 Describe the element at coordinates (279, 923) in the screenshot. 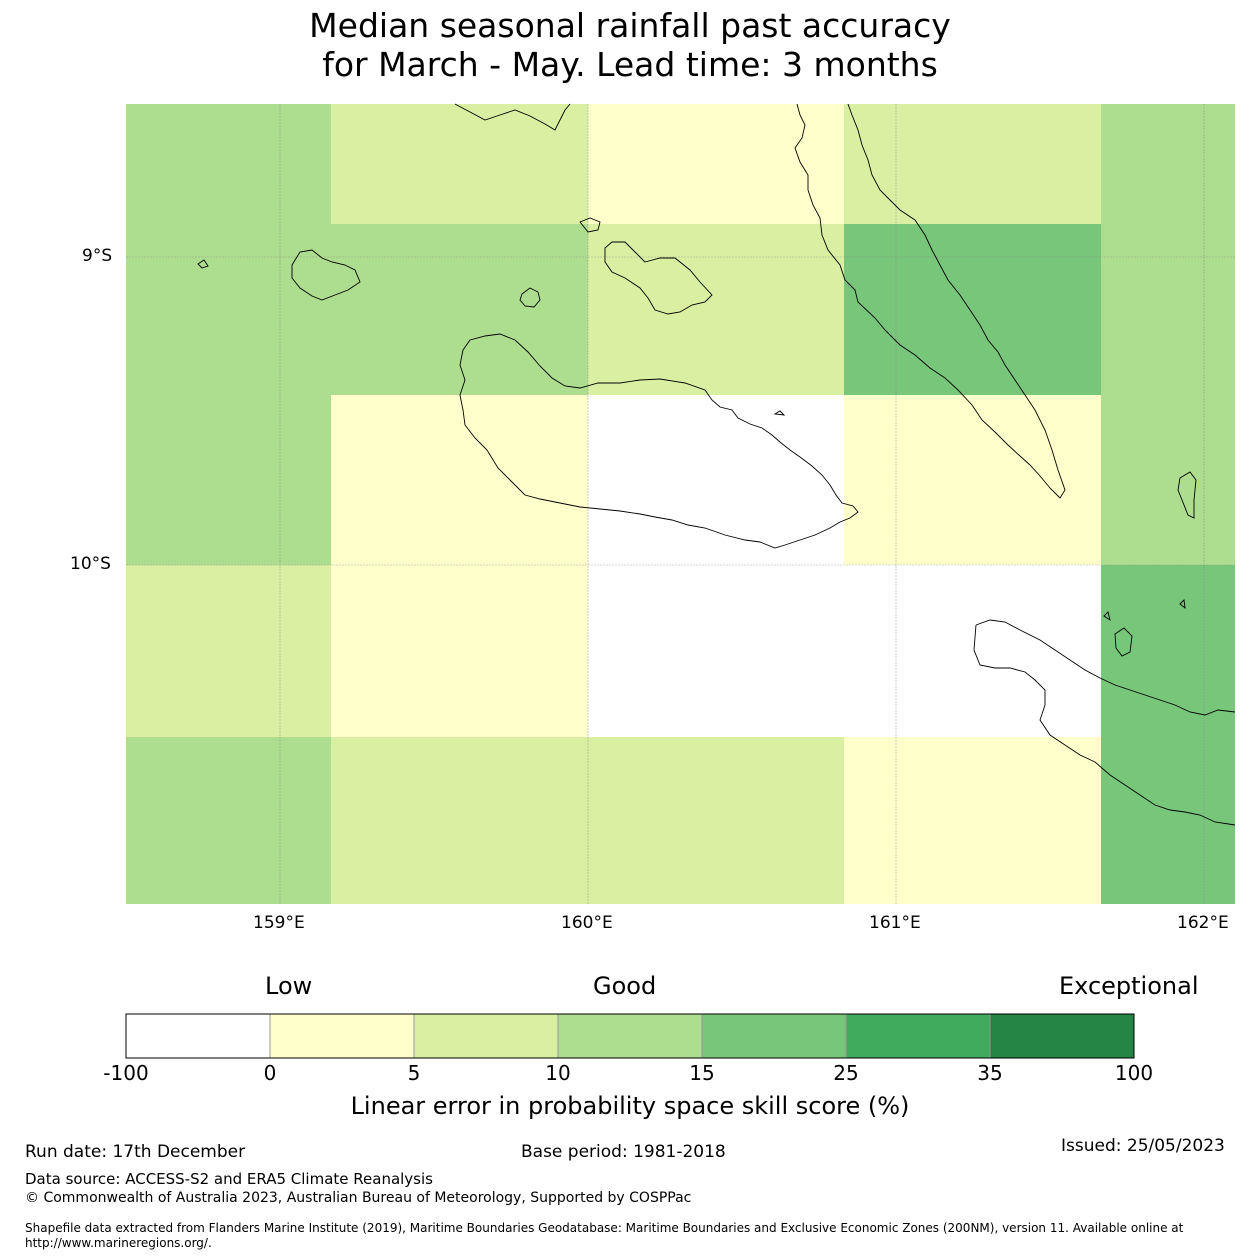

I see `lon-label: 159°E` at that location.